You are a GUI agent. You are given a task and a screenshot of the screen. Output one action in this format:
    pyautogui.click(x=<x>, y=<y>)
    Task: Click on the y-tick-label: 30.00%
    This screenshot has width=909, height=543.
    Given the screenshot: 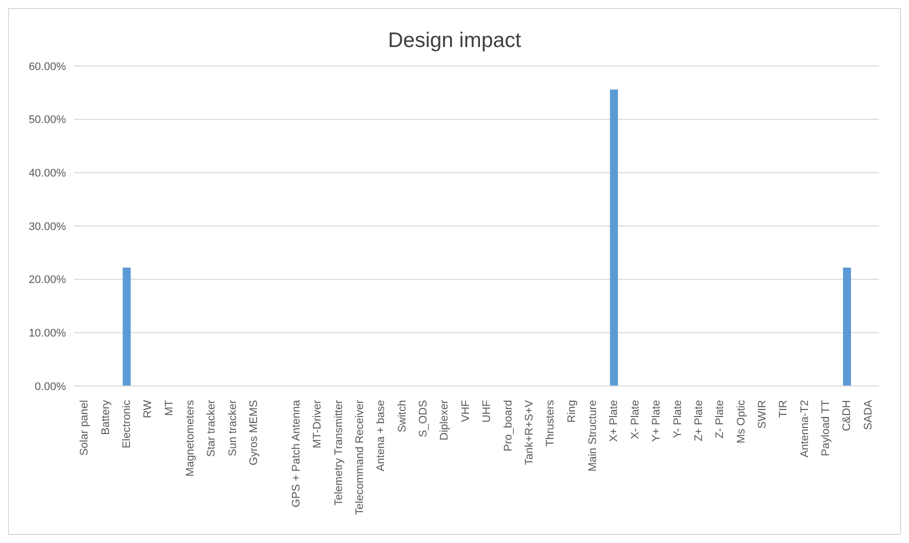 What is the action you would take?
    pyautogui.click(x=47, y=226)
    